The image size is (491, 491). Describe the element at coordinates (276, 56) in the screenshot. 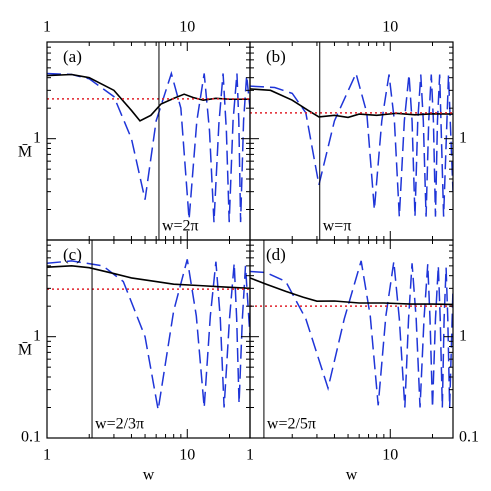

I see `panel-label: (b)` at that location.